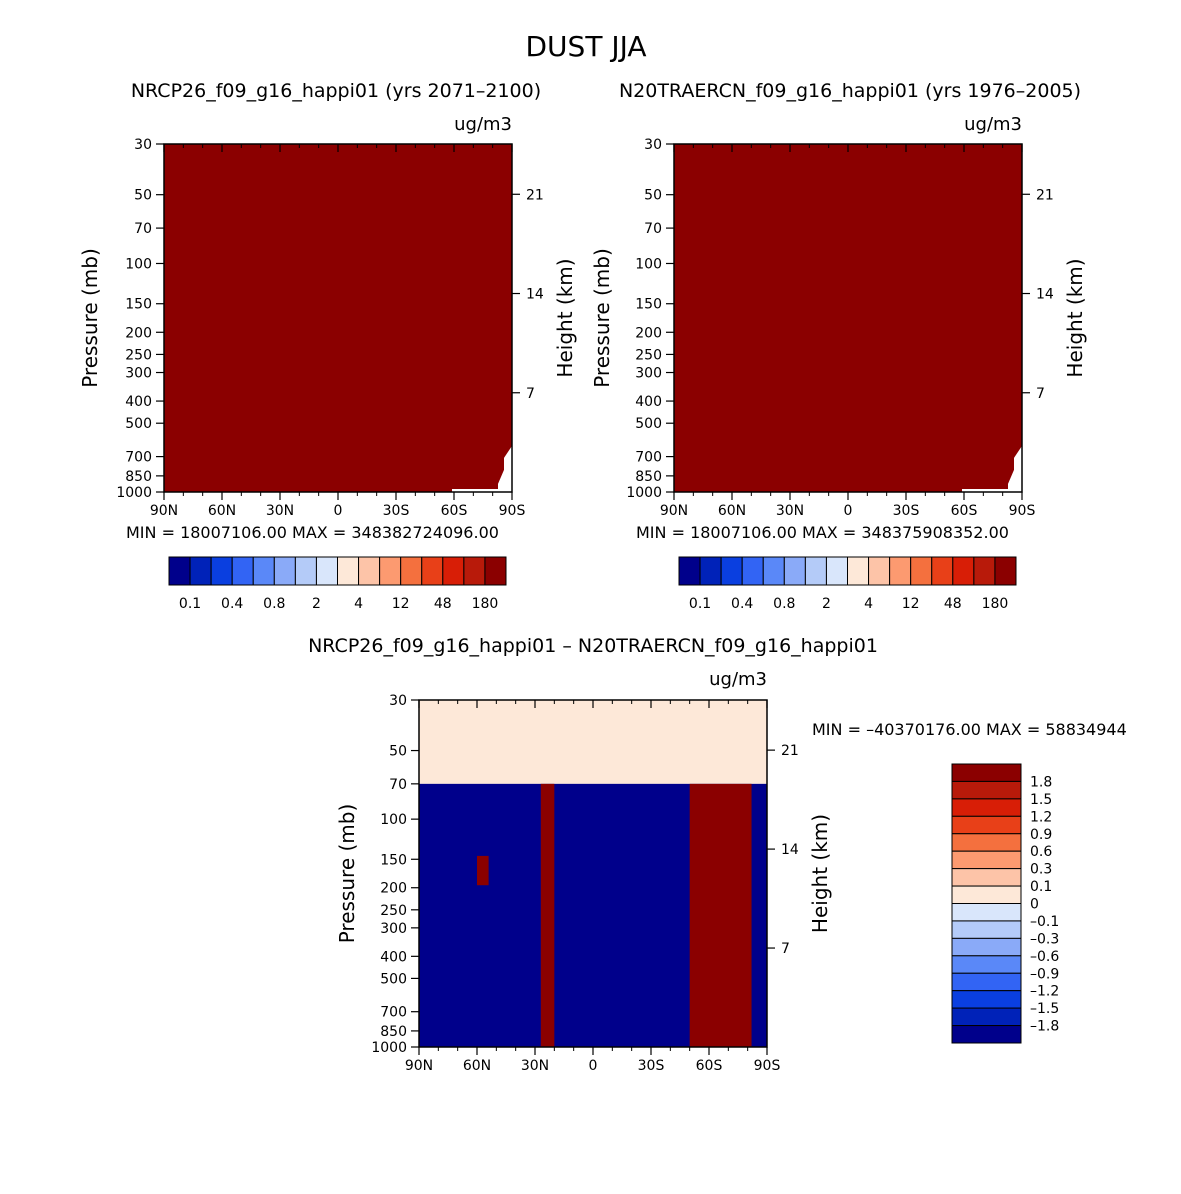  I want to click on colorbar-label: –1.5, so click(1044, 1009).